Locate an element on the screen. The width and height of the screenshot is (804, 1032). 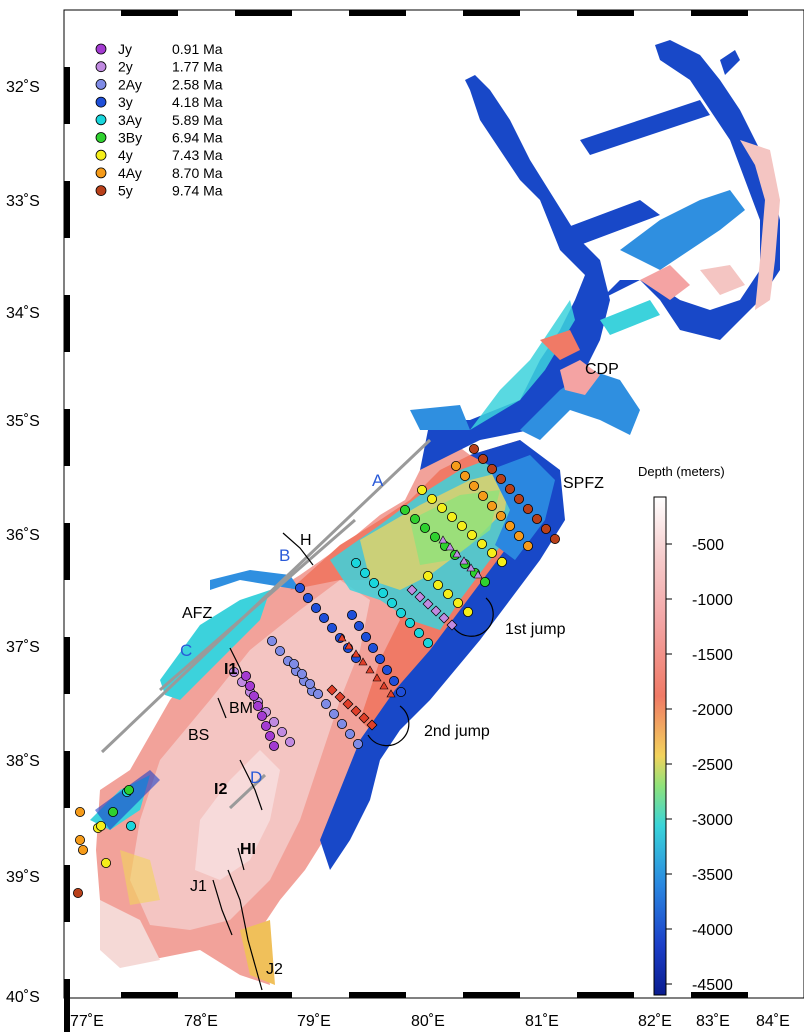
lat-label: 40˚S is located at coordinates (23, 997).